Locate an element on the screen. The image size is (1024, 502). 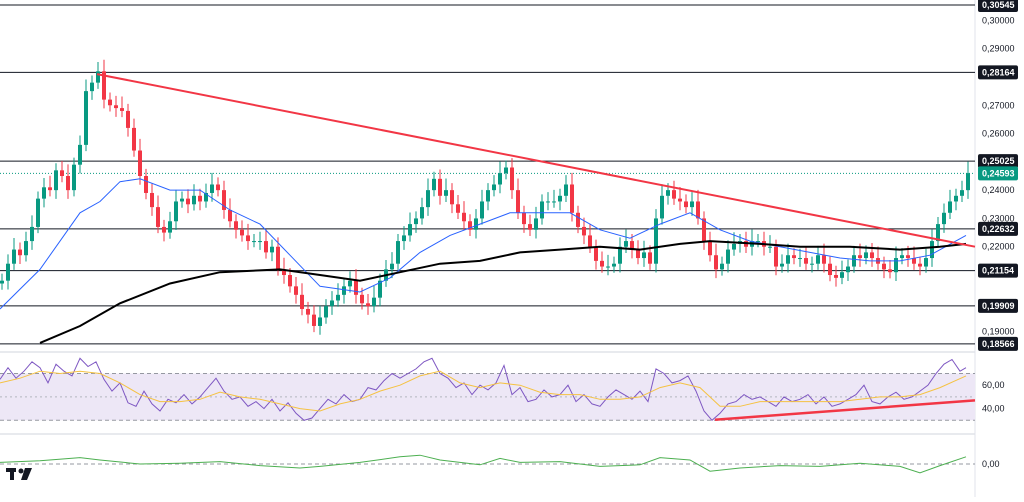
macd-tick-label-0: 0,00 is located at coordinates (991, 464).